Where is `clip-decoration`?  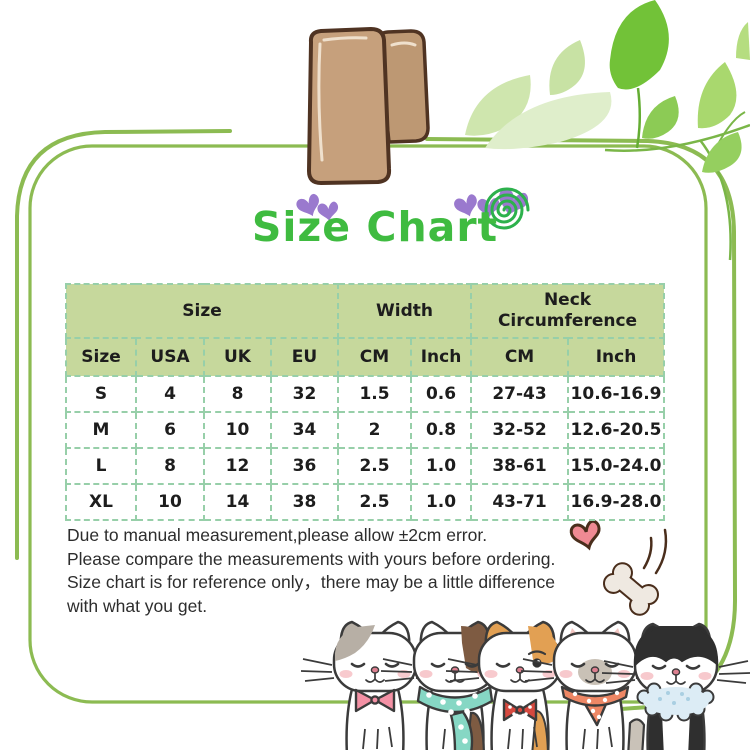 clip-decoration is located at coordinates (368, 106).